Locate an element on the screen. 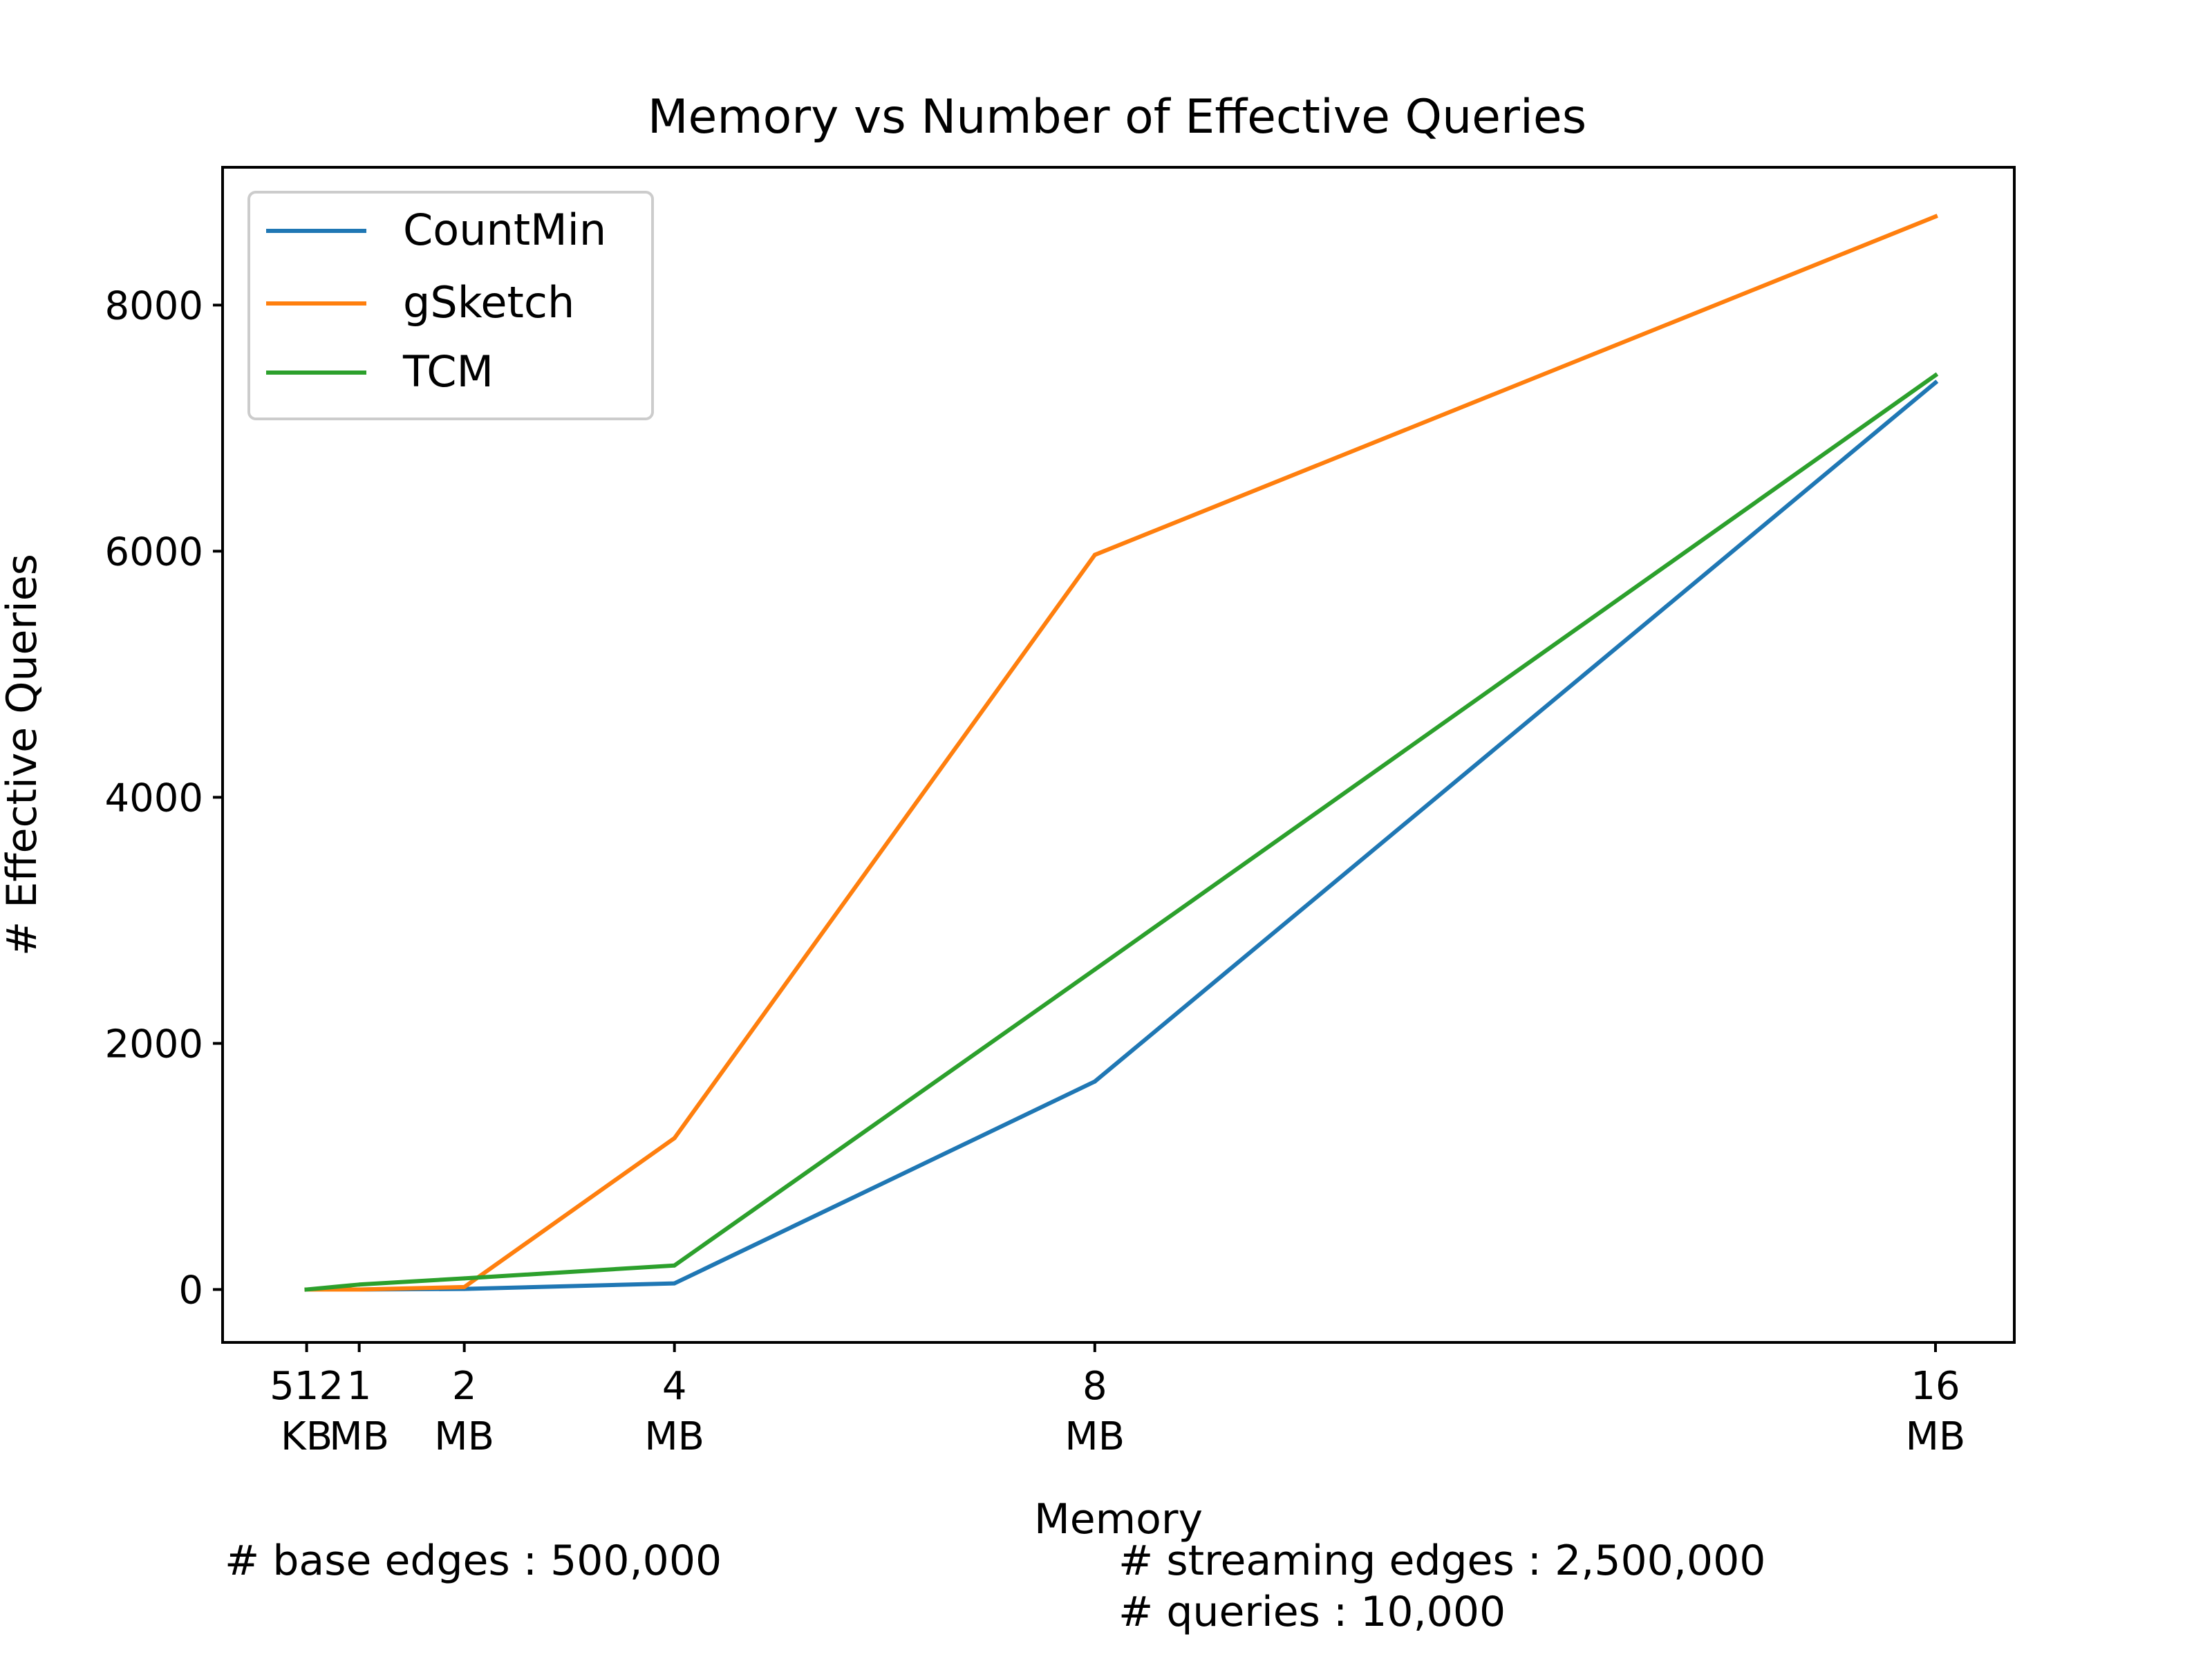 Image resolution: width=2212 pixels, height=1659 pixels. x-tick-label: 1 is located at coordinates (359, 1386).